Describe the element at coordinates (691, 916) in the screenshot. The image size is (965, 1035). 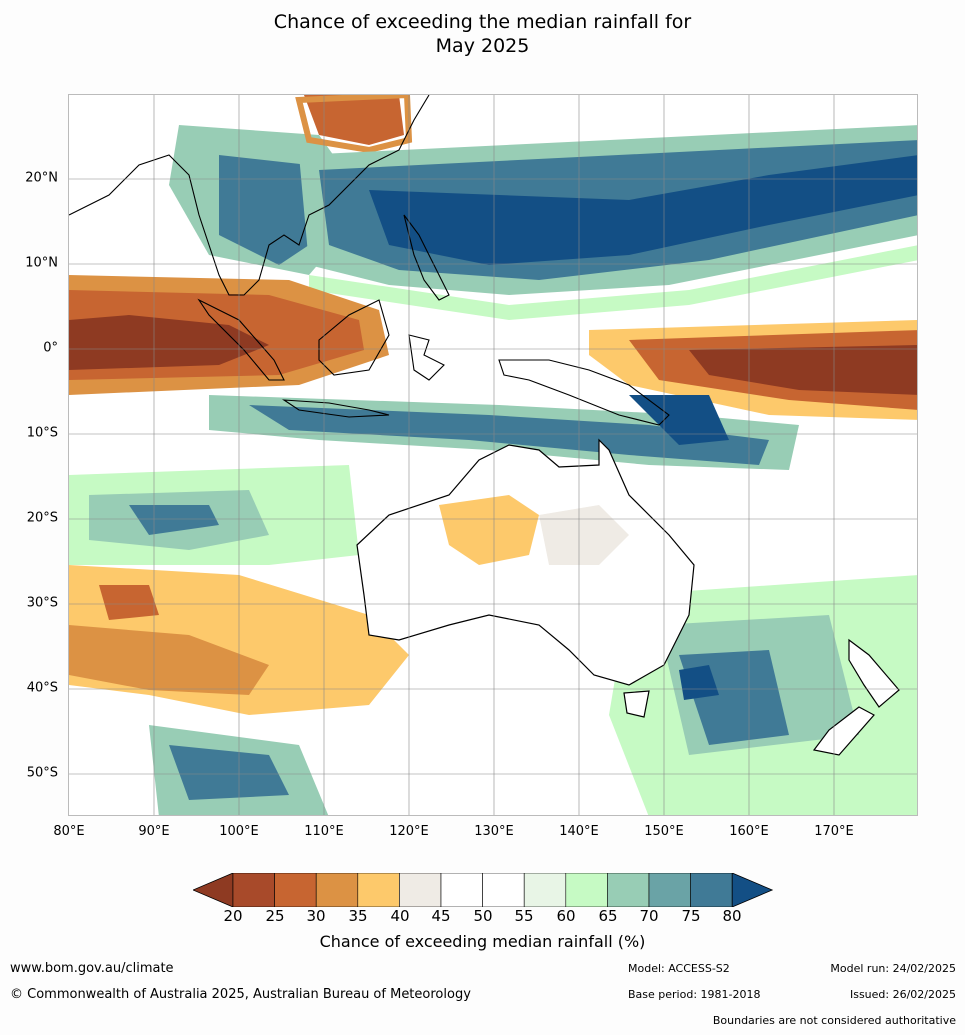
I see `colorbar-tick-75: 75` at that location.